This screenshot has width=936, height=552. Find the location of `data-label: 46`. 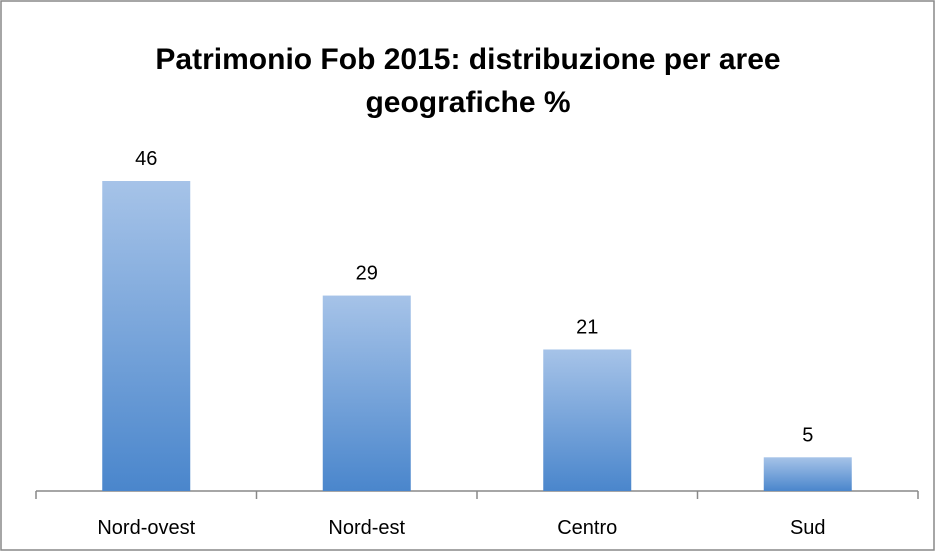

data-label: 46 is located at coordinates (146, 159).